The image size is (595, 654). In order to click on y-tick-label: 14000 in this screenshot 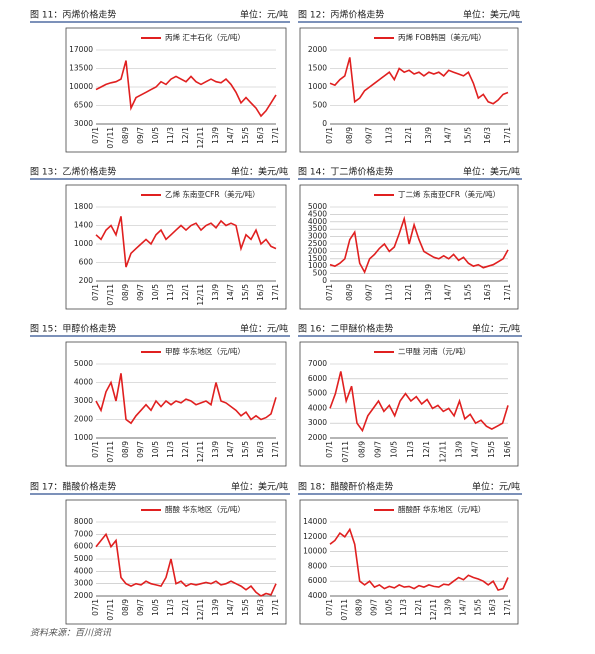, I will do `click(315, 521)`.